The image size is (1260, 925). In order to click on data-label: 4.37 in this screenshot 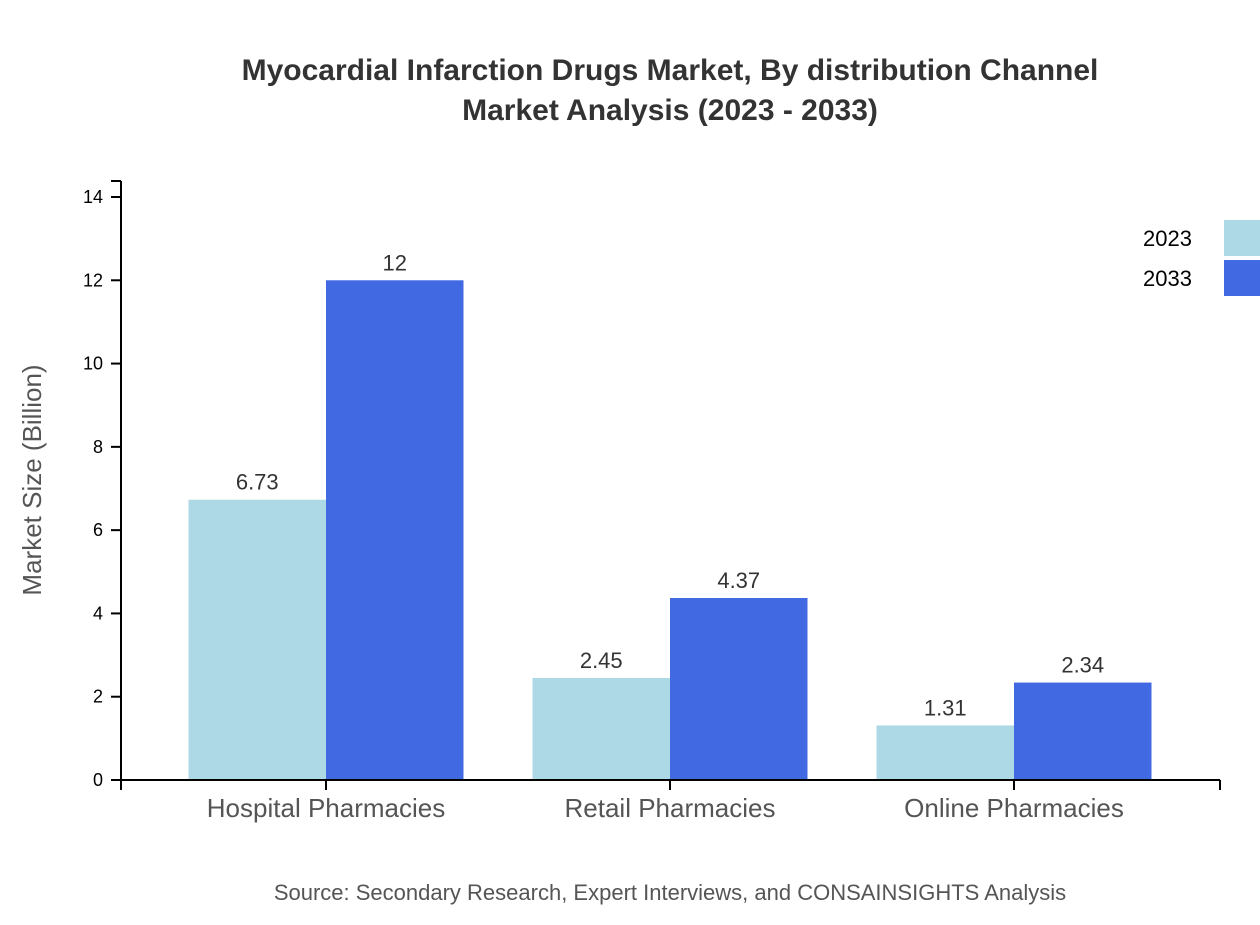, I will do `click(738, 580)`.